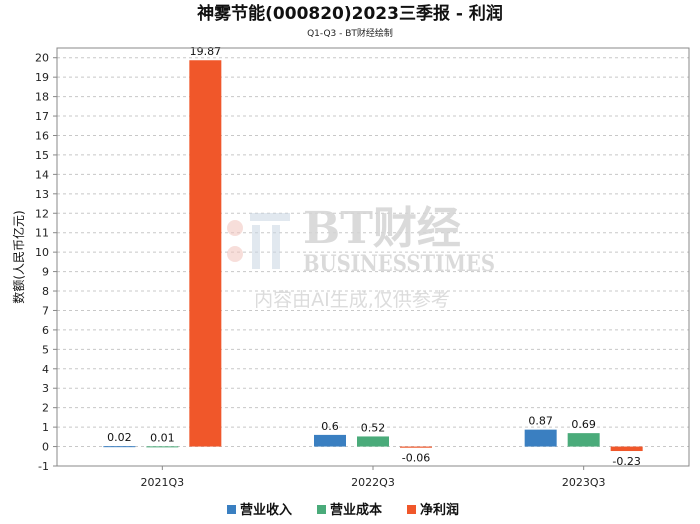 This screenshot has width=700, height=524. What do you see at coordinates (350, 33) in the screenshot?
I see `chart-subtitle: Q1-Q3 - BT财经绘制` at bounding box center [350, 33].